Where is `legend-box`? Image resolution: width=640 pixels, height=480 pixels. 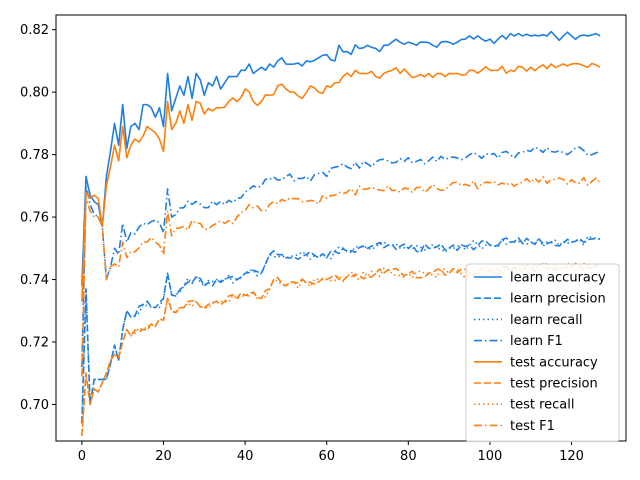 legend-box is located at coordinates (542, 353).